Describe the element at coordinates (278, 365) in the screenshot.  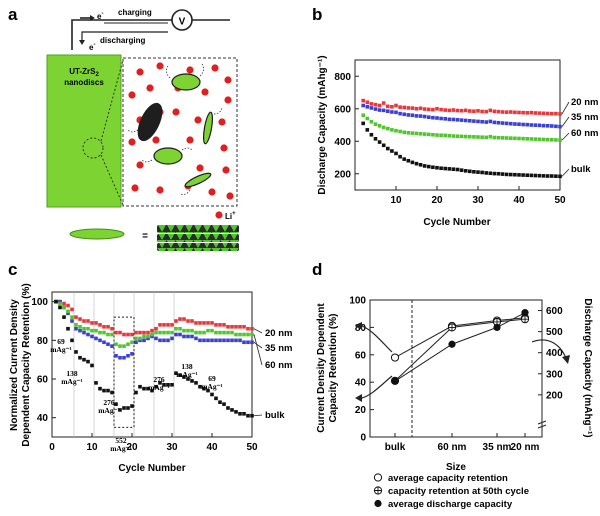
I see `series-label-c: 60 nm` at that location.